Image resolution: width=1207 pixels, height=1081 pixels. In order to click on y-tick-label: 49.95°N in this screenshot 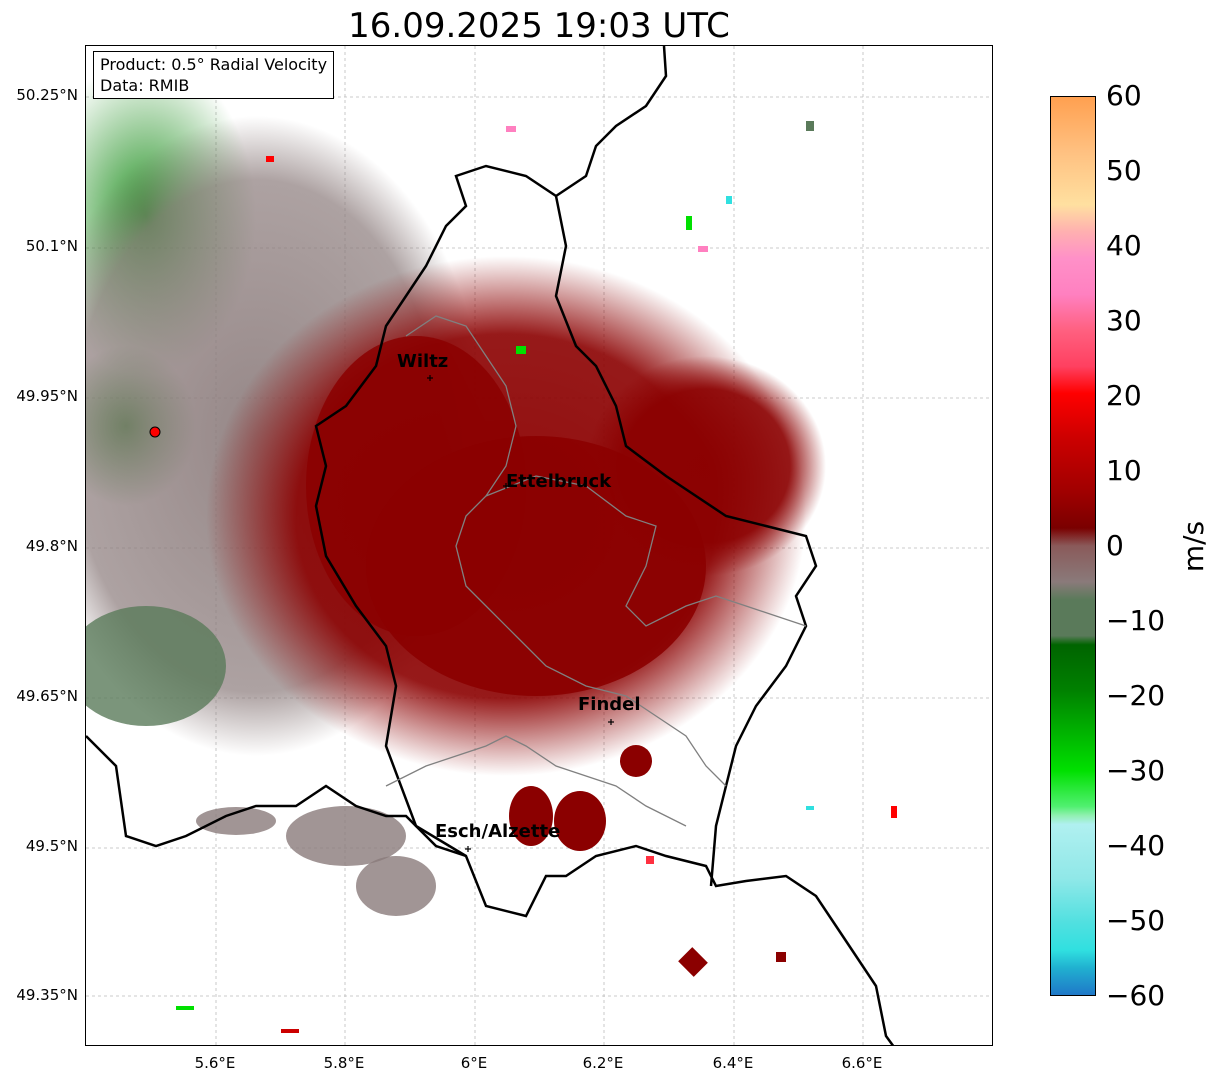, I will do `click(47, 396)`.